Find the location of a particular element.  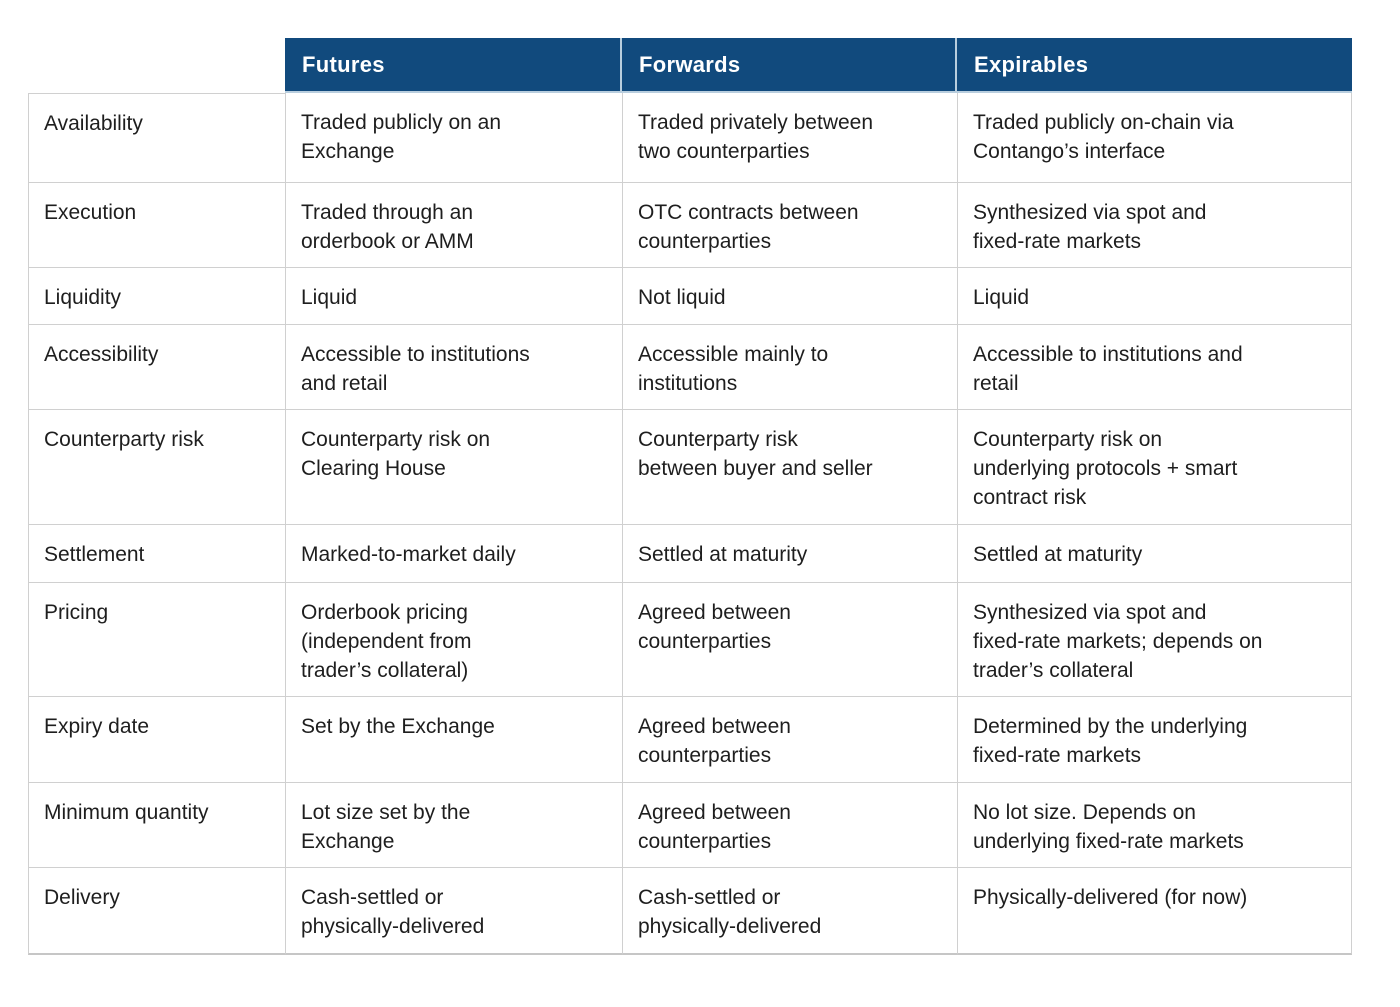

futures-cell: Set by the Exchange is located at coordinates (453, 740).